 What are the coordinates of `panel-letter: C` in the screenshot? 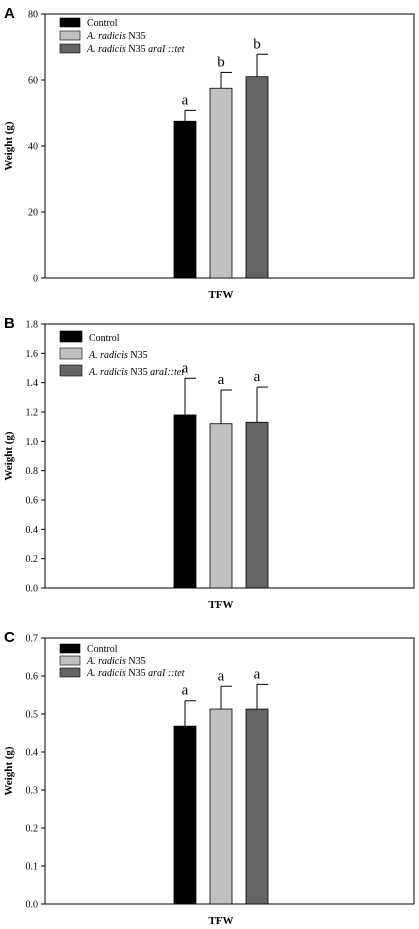 It's located at (9, 637).